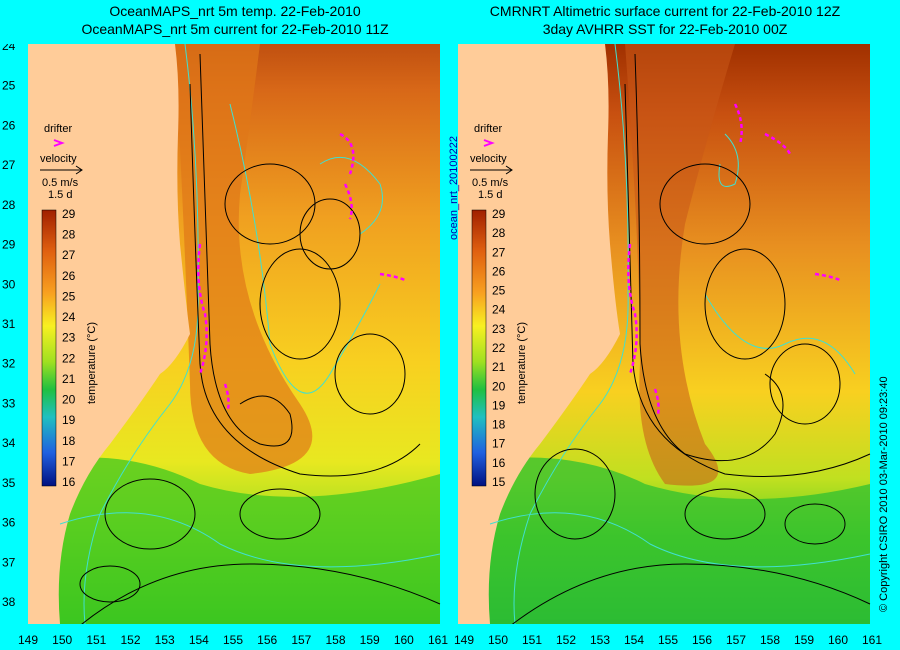  What do you see at coordinates (9, 523) in the screenshot?
I see `latitude-tick-label: 36` at bounding box center [9, 523].